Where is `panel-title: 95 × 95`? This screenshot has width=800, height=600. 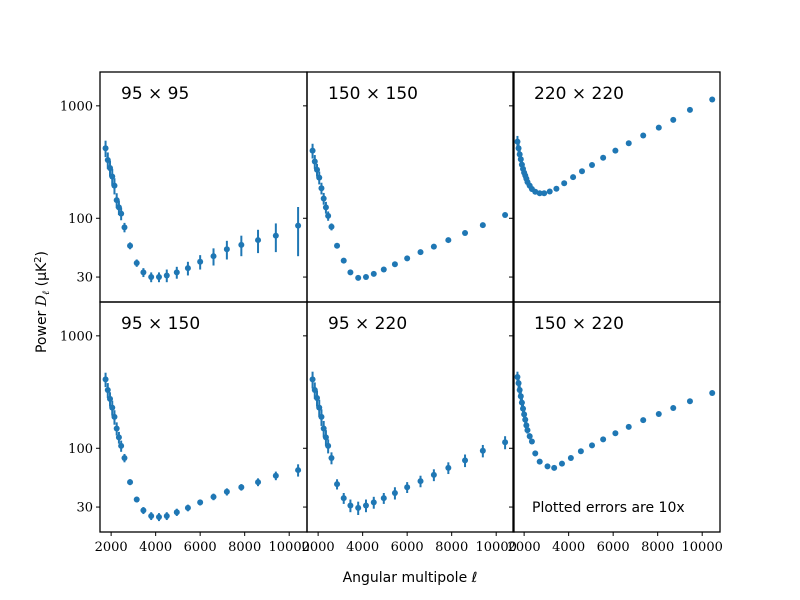 panel-title: 95 × 95 is located at coordinates (155, 94).